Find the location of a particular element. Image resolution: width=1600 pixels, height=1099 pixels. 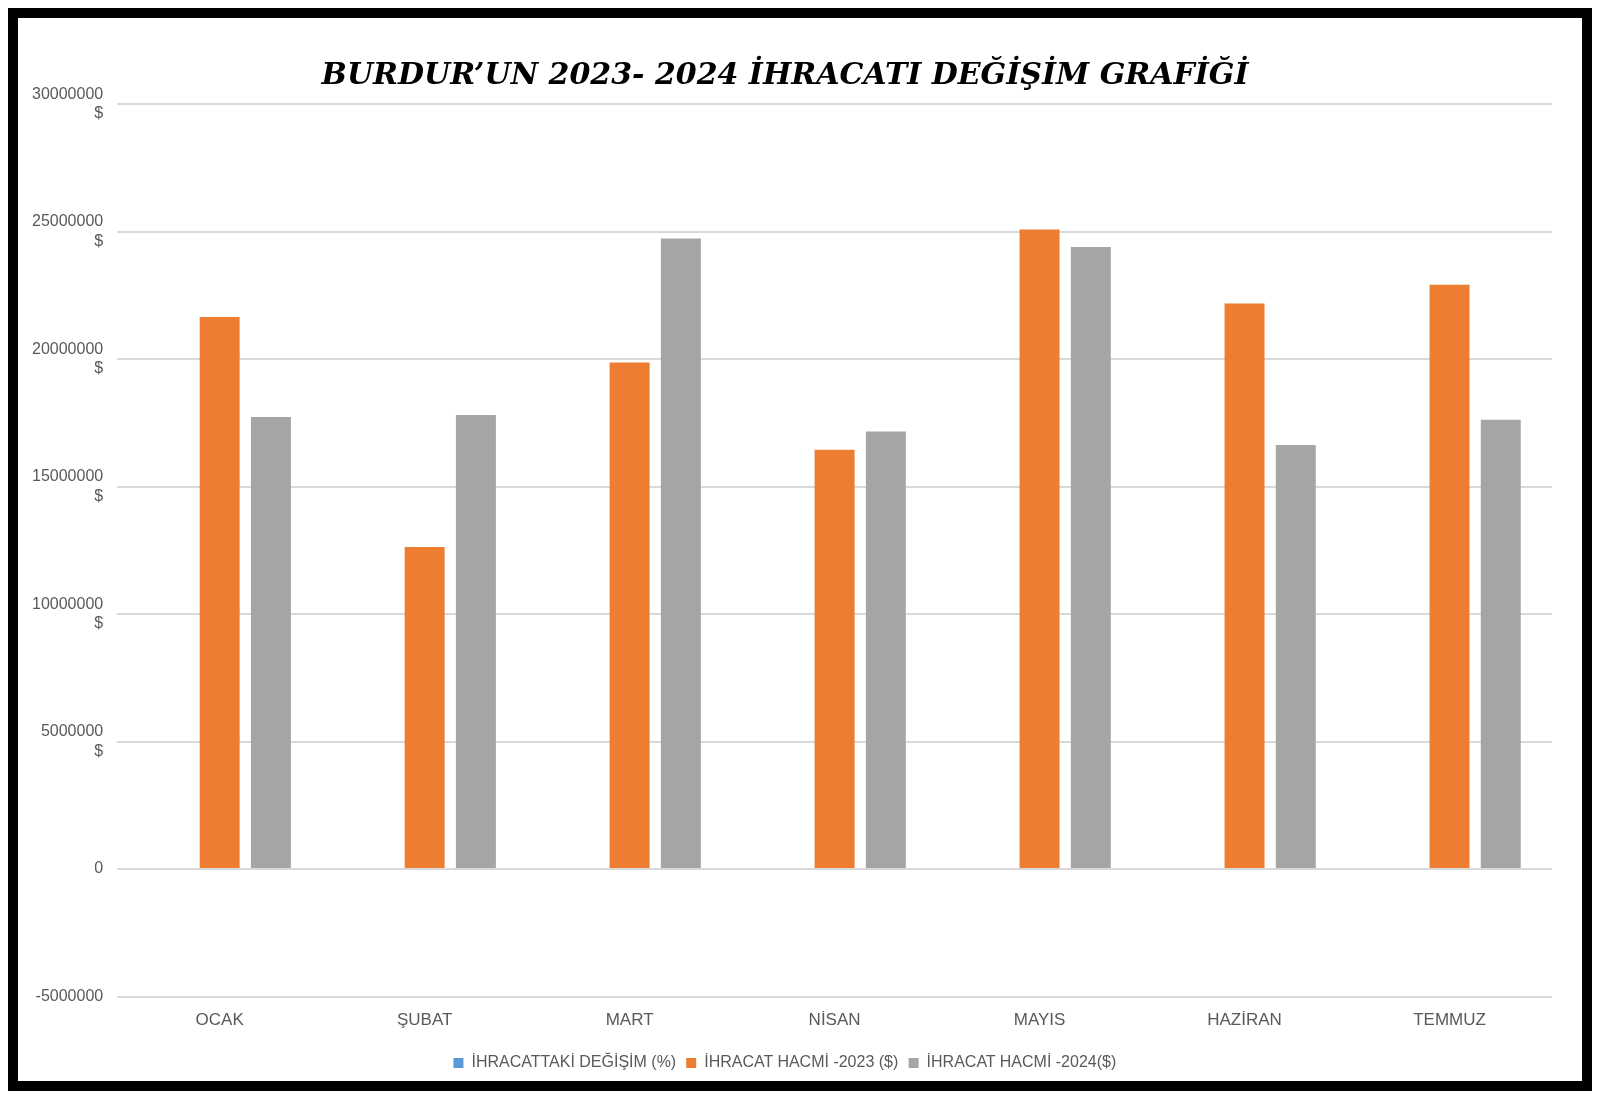

y-tick-label: 25000000 $ is located at coordinates (68, 230).